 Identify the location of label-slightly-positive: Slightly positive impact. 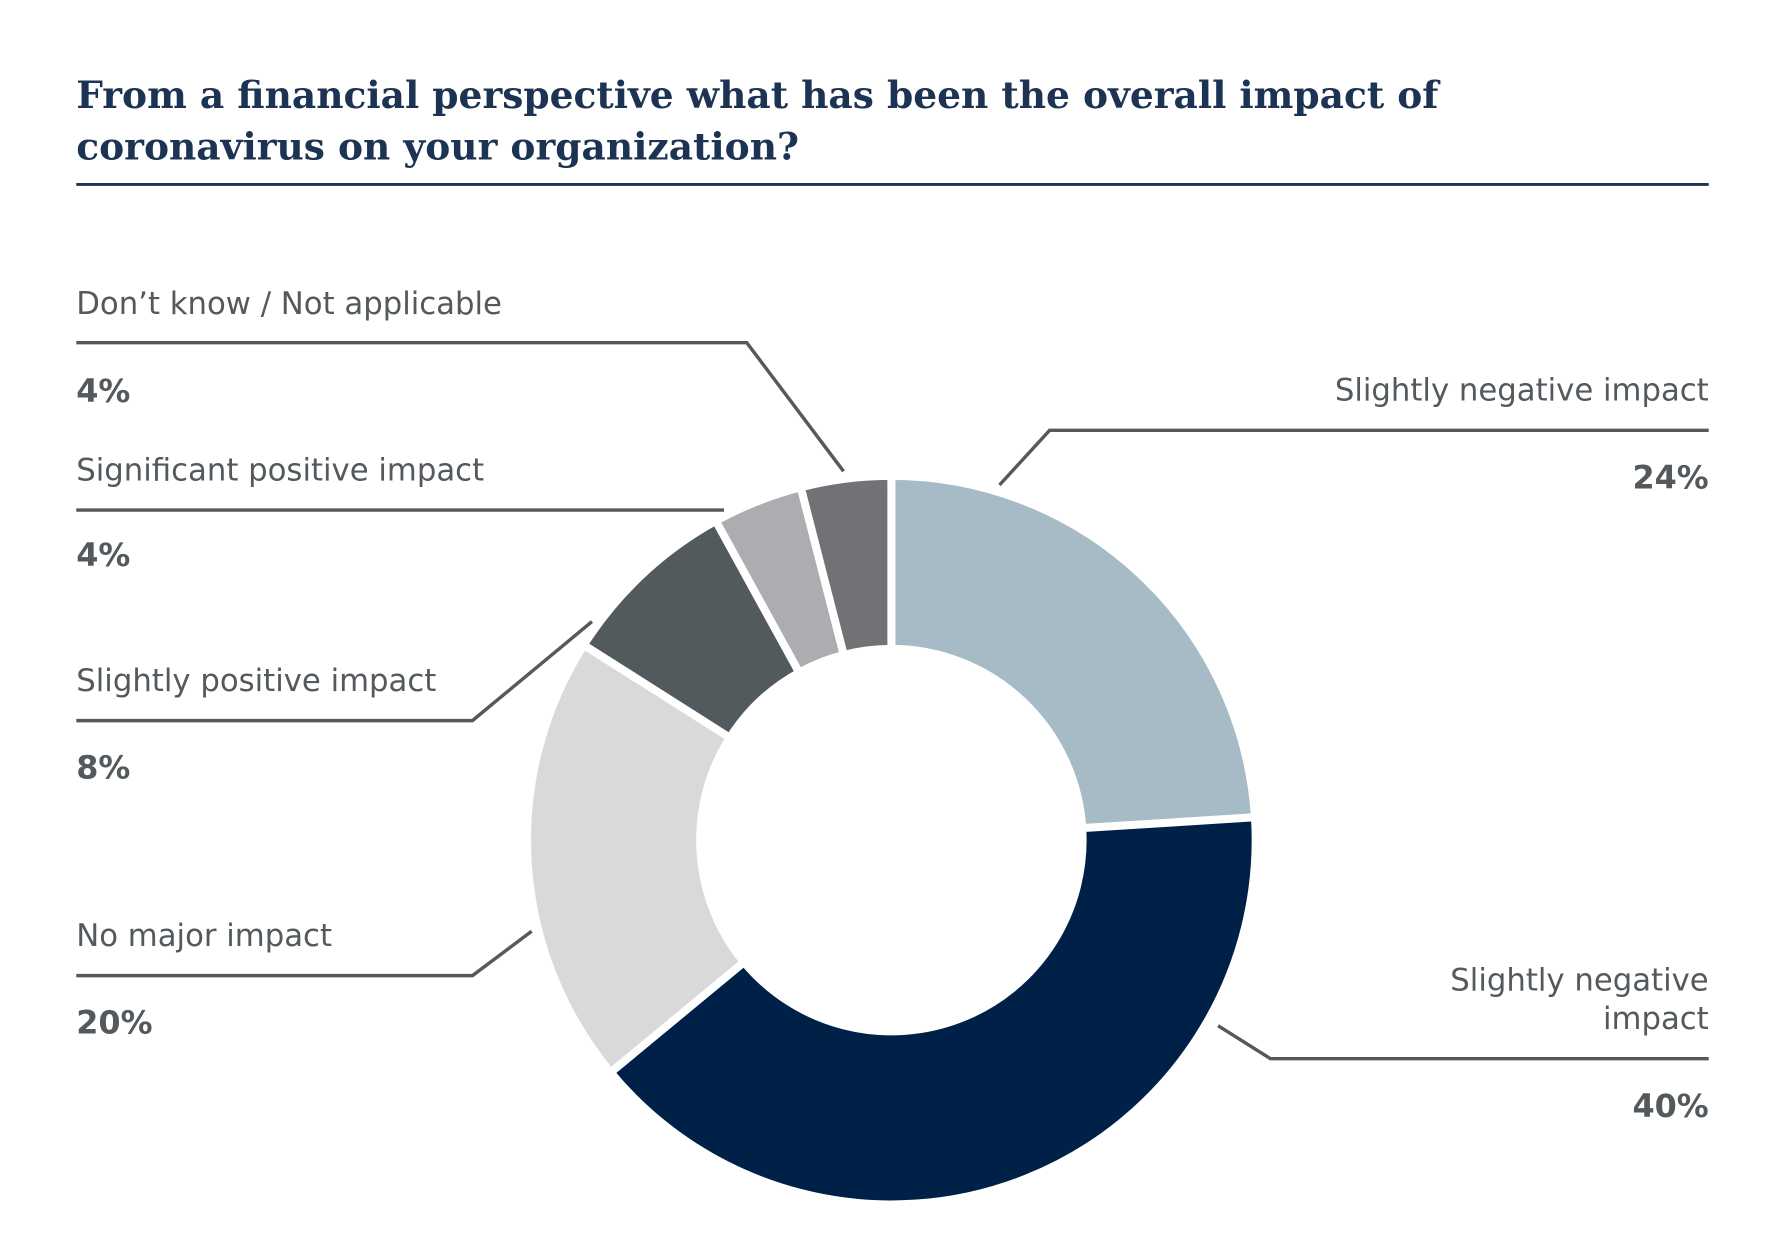
(256, 681).